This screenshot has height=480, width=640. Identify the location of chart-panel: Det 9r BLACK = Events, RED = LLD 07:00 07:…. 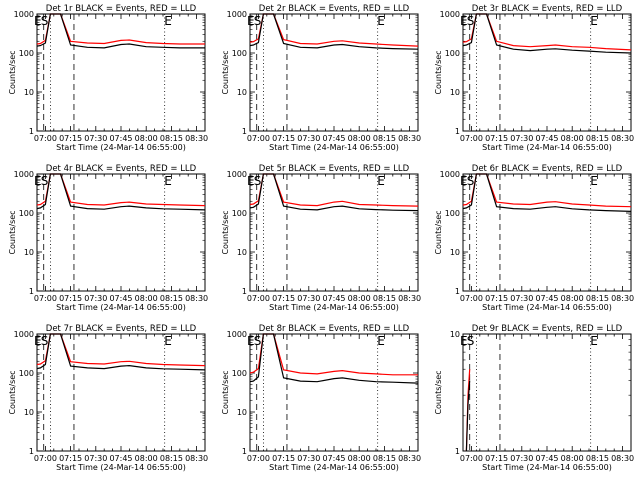
(532, 400).